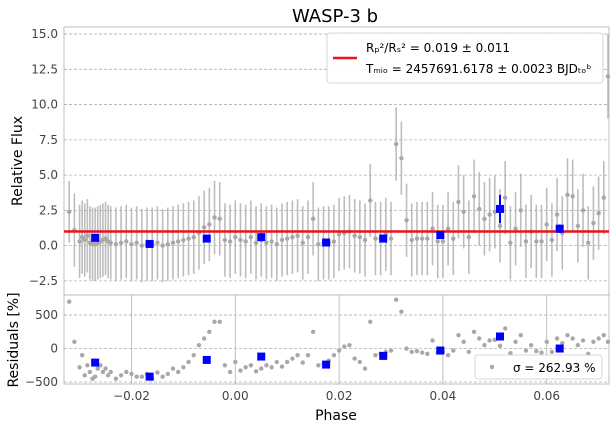 The image size is (615, 429). Describe the element at coordinates (48, 140) in the screenshot. I see `main-y-tick-label: 7.5` at that location.